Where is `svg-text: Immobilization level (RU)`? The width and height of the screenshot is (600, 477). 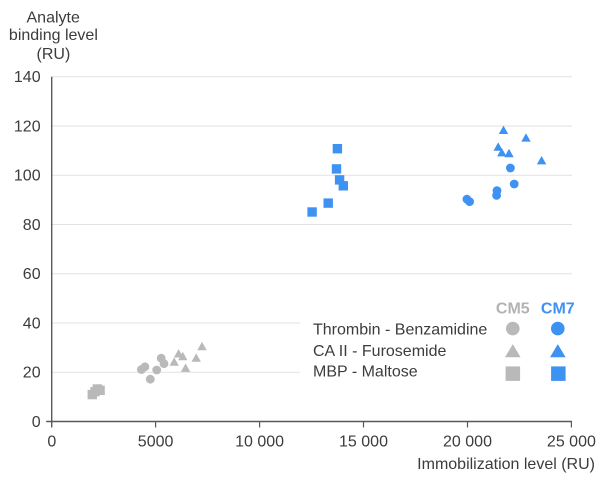 svg-text: Immobilization level (RU) is located at coordinates (506, 464).